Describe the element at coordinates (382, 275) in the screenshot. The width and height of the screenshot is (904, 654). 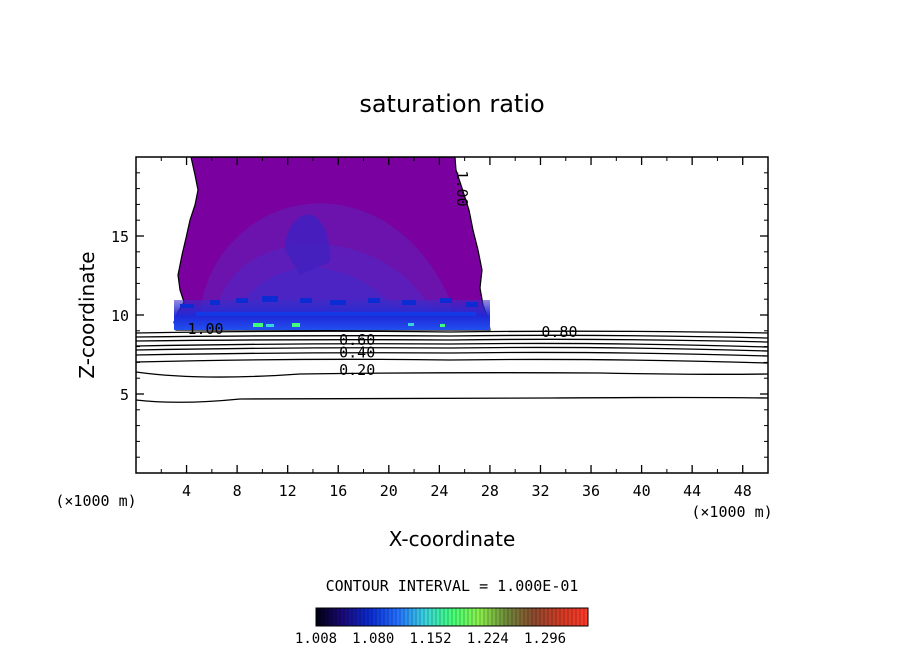
I see `contour-labels: 1.00 0.600.400.20 0.80 1.00` at that location.